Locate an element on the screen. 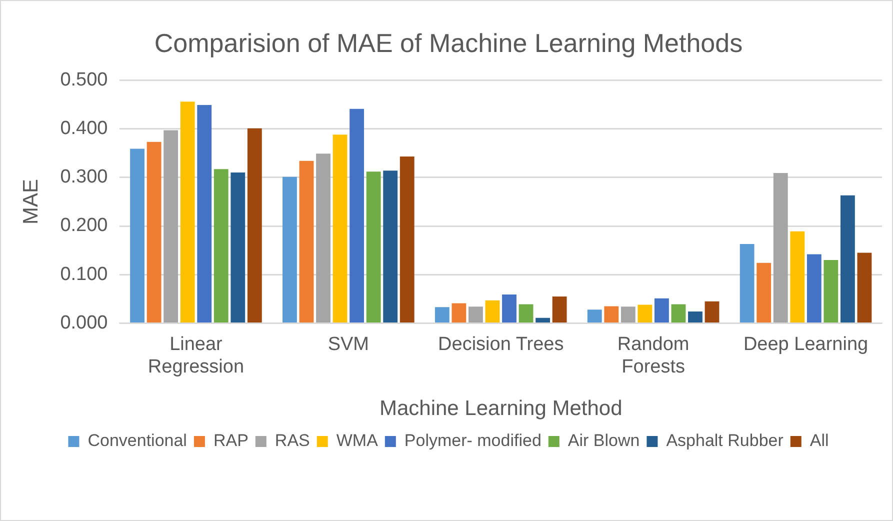 The image size is (893, 521). legend-label: Asphalt Rubber is located at coordinates (725, 440).